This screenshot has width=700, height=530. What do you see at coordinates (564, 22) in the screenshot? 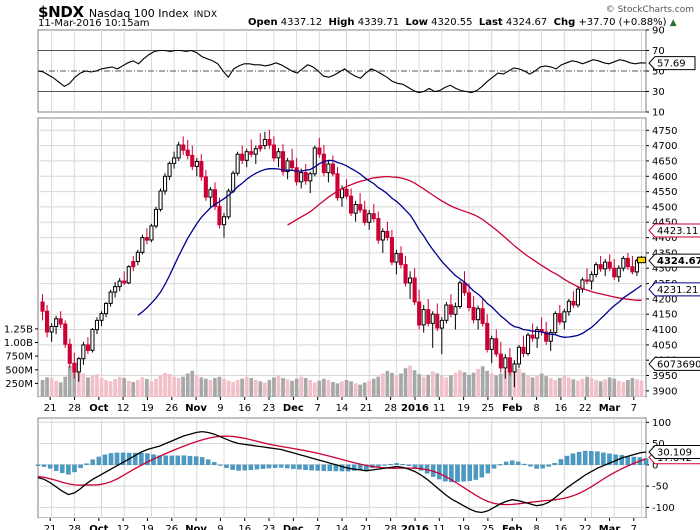
I see `chg-label: Chg` at bounding box center [564, 22].